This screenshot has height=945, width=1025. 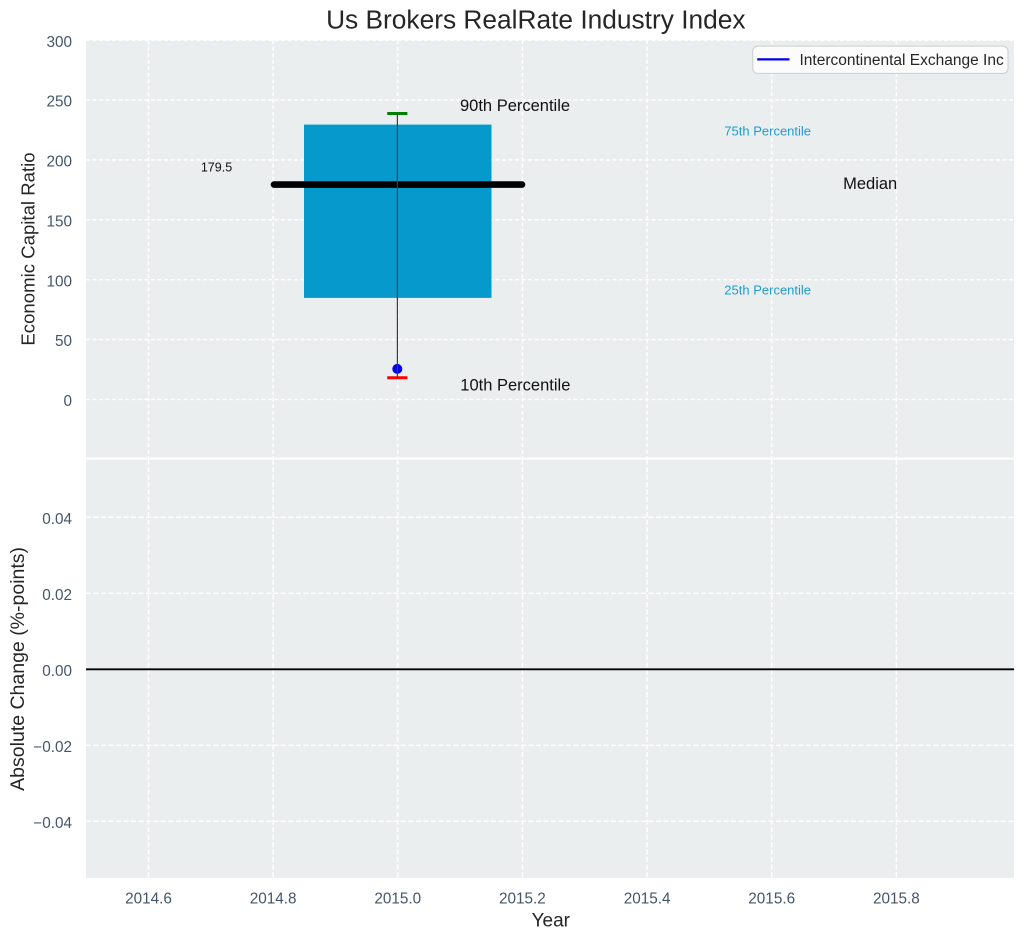 I want to click on svg-text: 0.00, so click(x=57, y=671).